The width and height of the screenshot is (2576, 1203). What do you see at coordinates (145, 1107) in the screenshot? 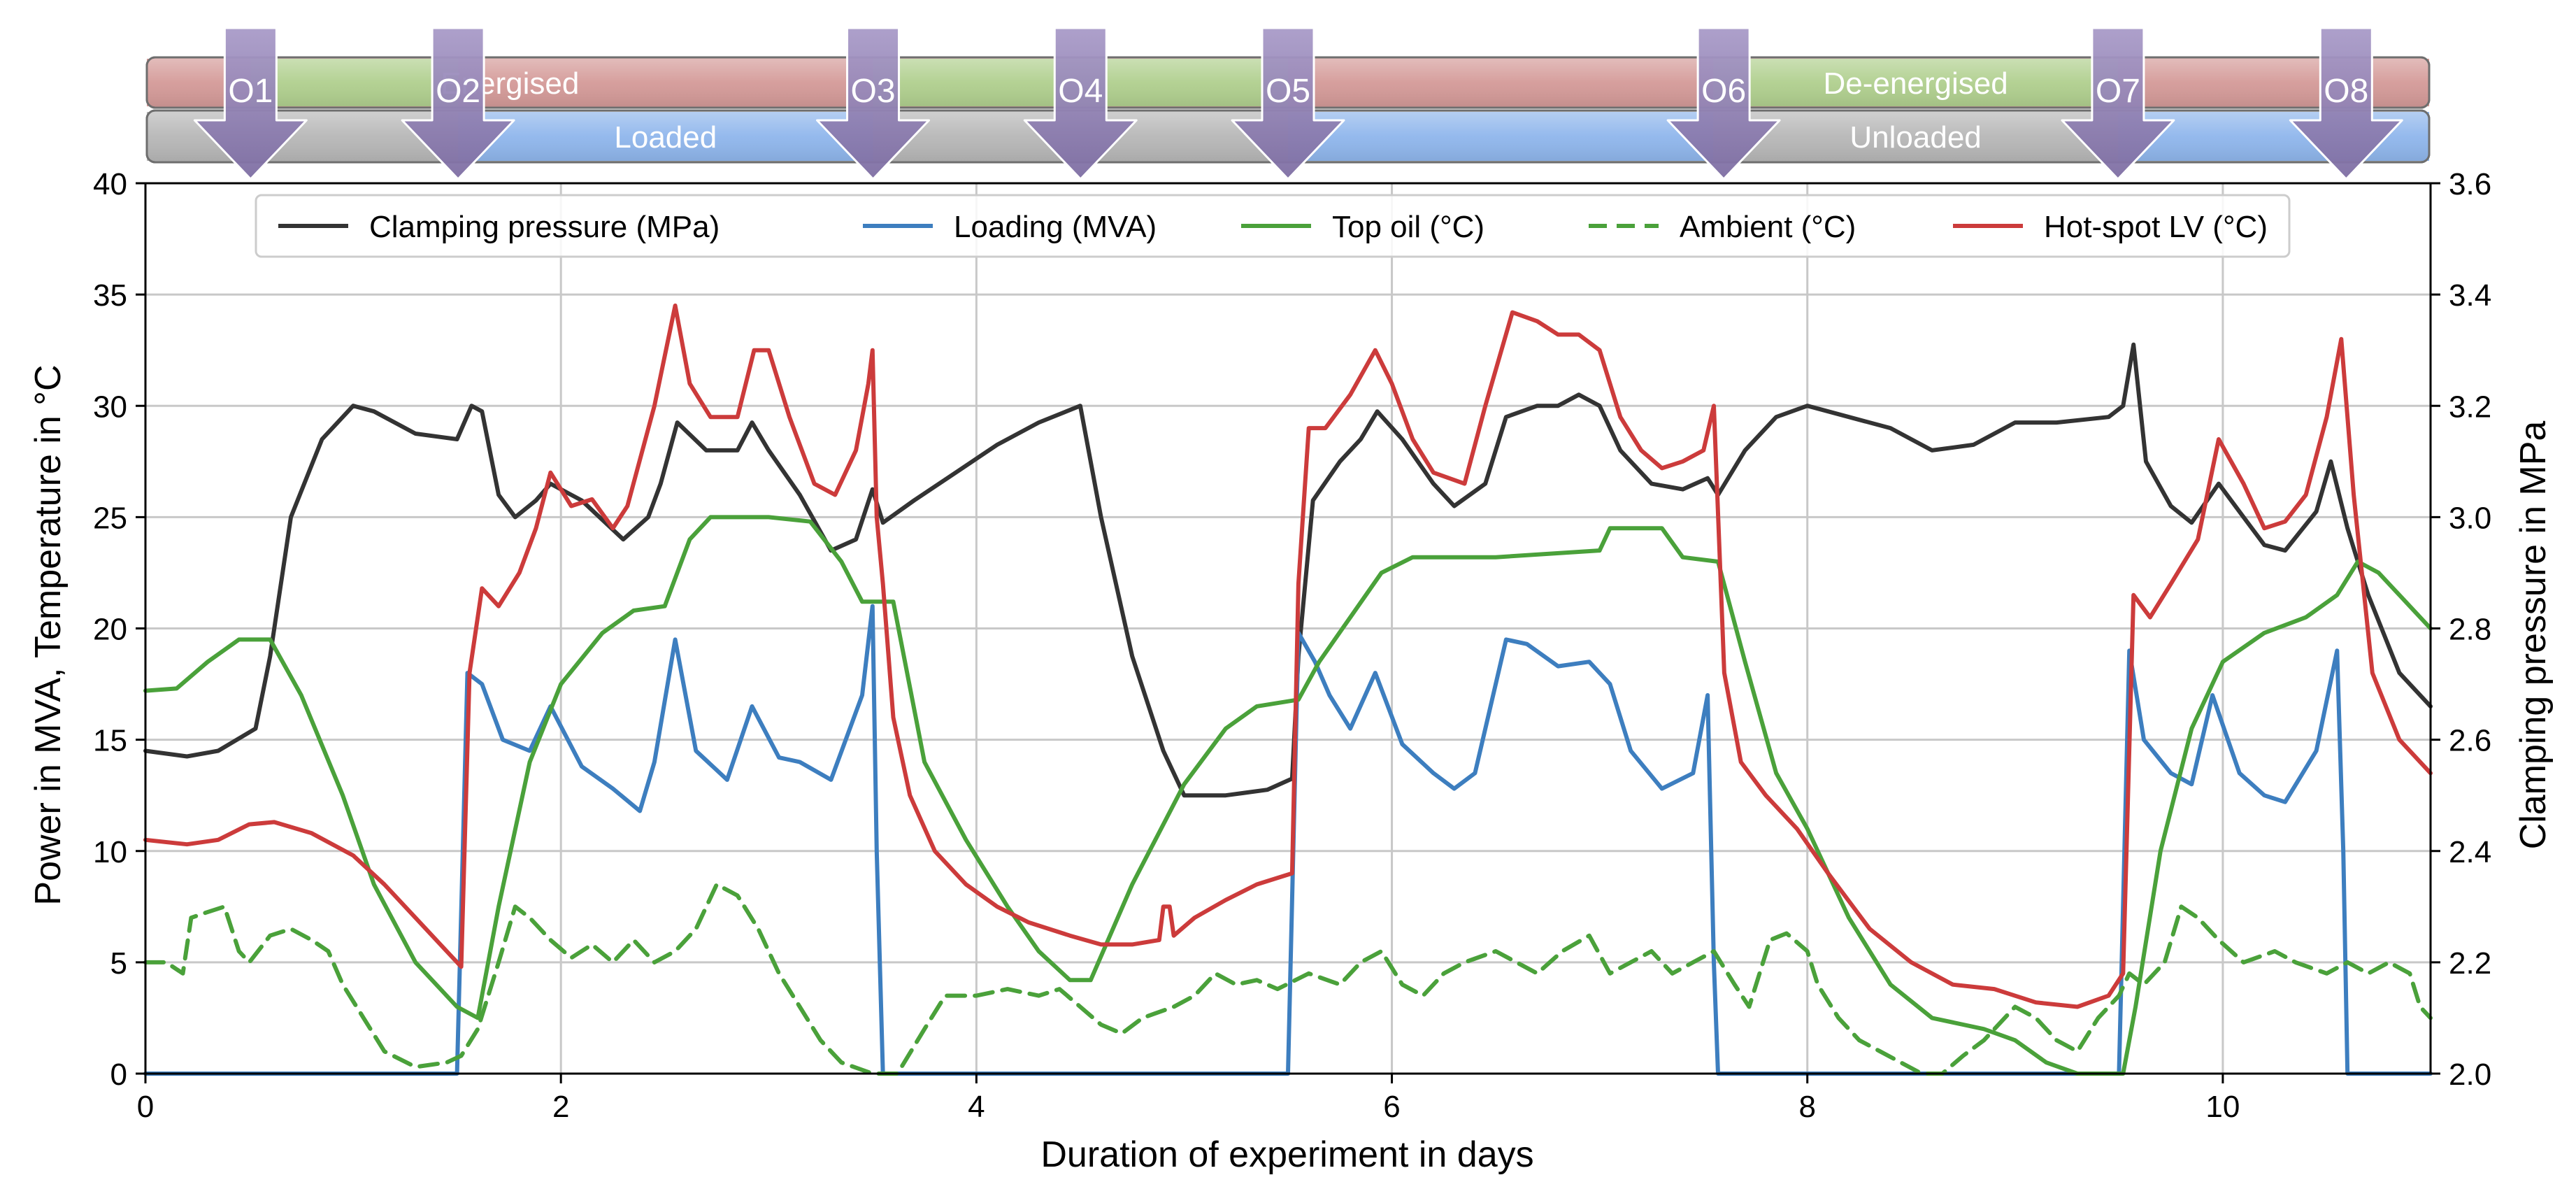
I see `x-tick-label: 0` at bounding box center [145, 1107].